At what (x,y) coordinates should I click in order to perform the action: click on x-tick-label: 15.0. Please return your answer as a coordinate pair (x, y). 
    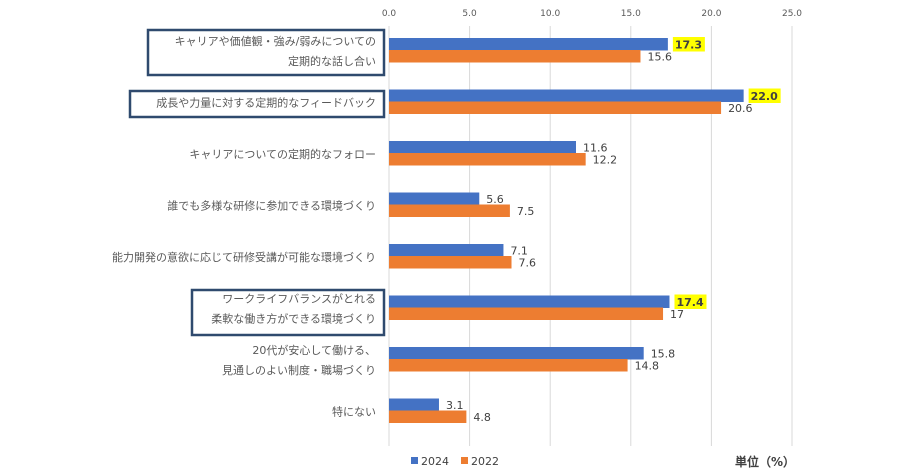
    Looking at the image, I should click on (631, 14).